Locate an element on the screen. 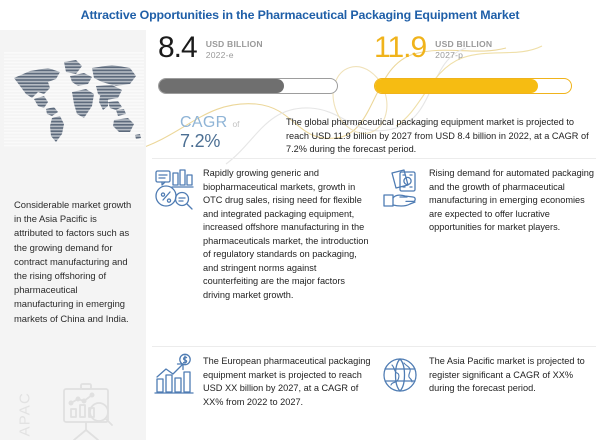 The image size is (600, 440). stat-head-2022: 8.4 USD BILLION 2022-e is located at coordinates (258, 54).